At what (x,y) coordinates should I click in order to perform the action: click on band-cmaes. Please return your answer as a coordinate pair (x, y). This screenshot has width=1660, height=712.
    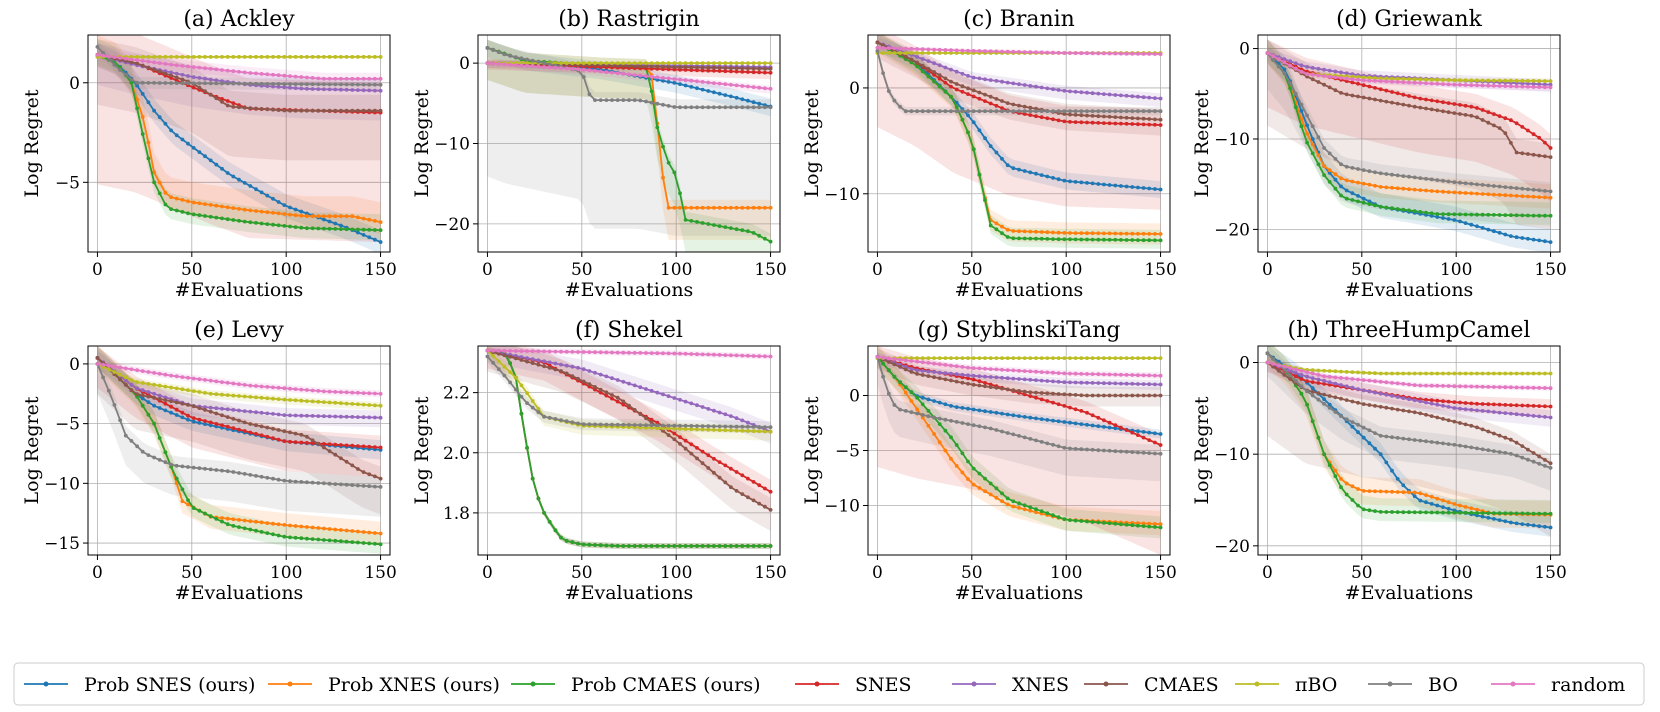
    Looking at the image, I should click on (239, 100).